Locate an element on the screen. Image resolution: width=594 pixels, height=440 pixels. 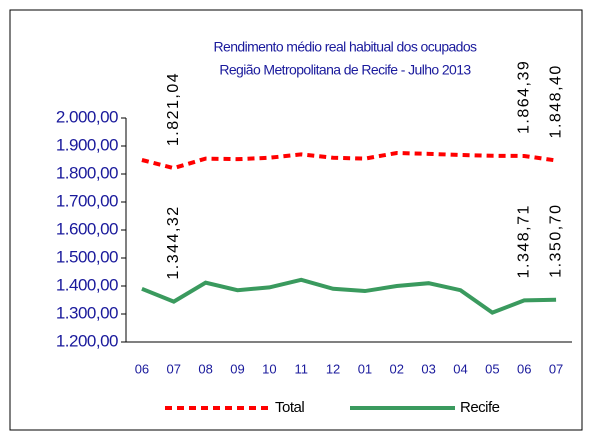
data-label: 1.848,40 is located at coordinates (555, 101).